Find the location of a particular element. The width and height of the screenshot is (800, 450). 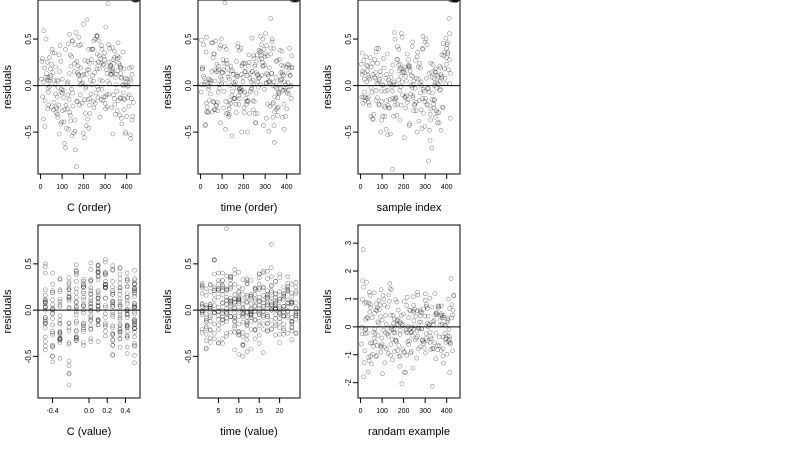

x-tick-label: -0.4 is located at coordinates (53, 411).